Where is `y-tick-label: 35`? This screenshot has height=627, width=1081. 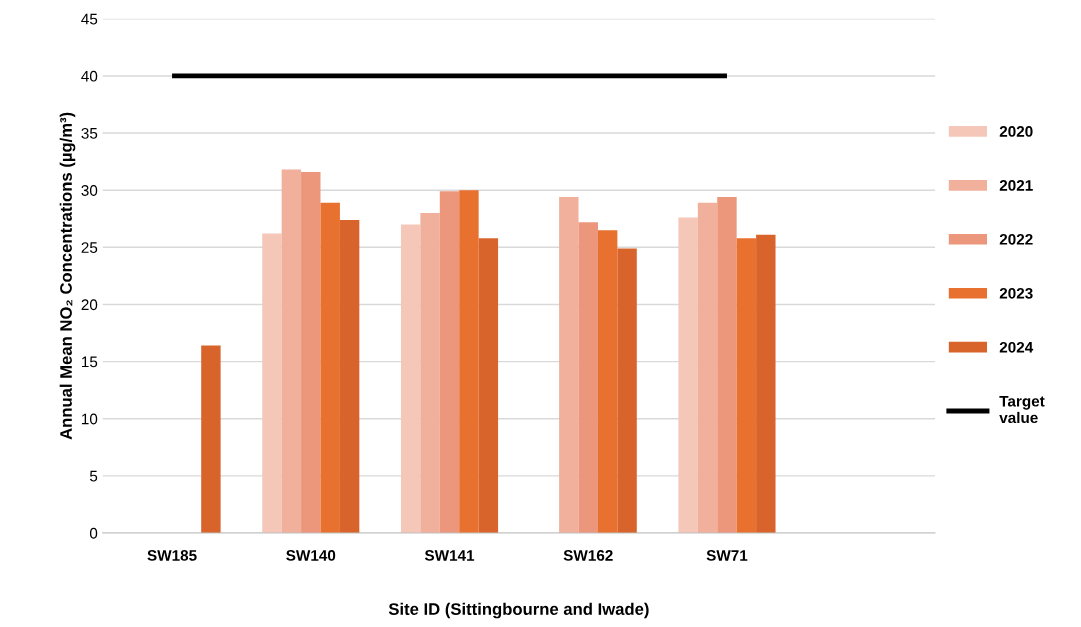
y-tick-label: 35 is located at coordinates (89, 133).